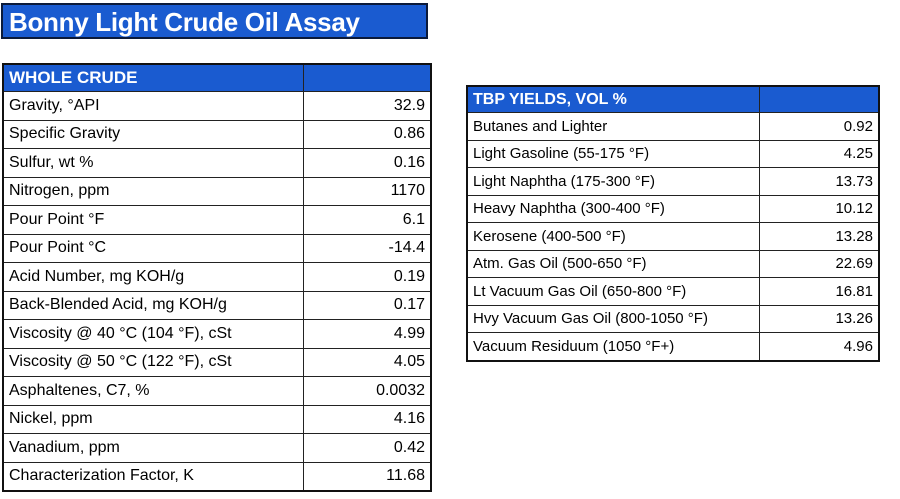 This screenshot has height=499, width=900. Describe the element at coordinates (819, 291) in the screenshot. I see `tbp-yields-row-value: 16.81` at that location.